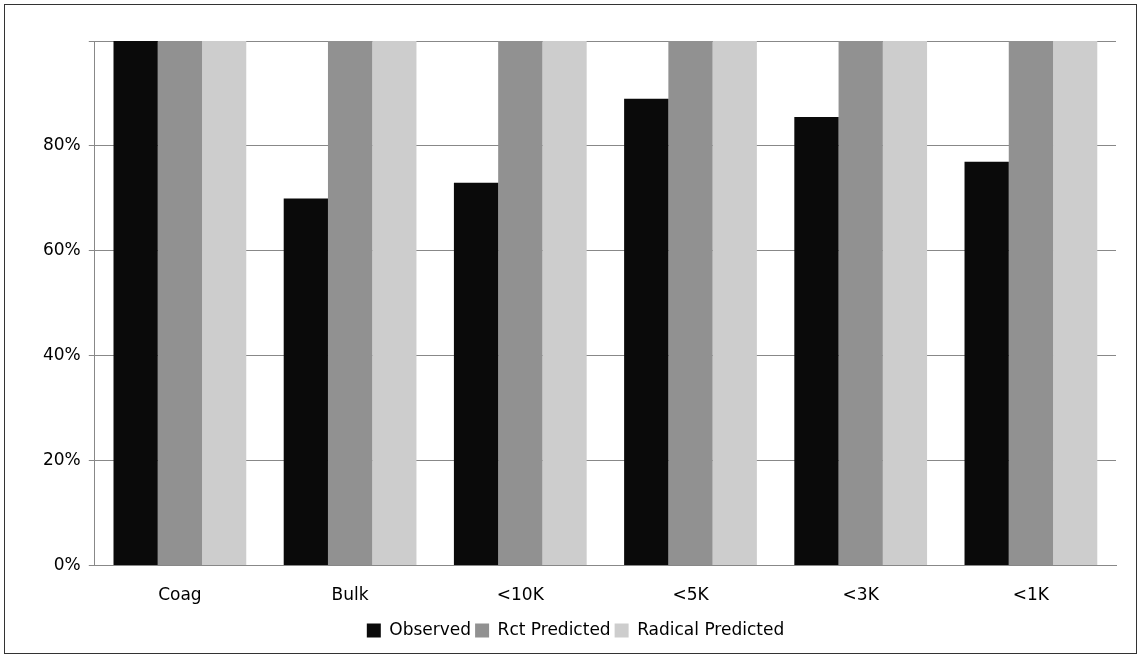  I want to click on x-tick-label: <1K, so click(1031, 594).